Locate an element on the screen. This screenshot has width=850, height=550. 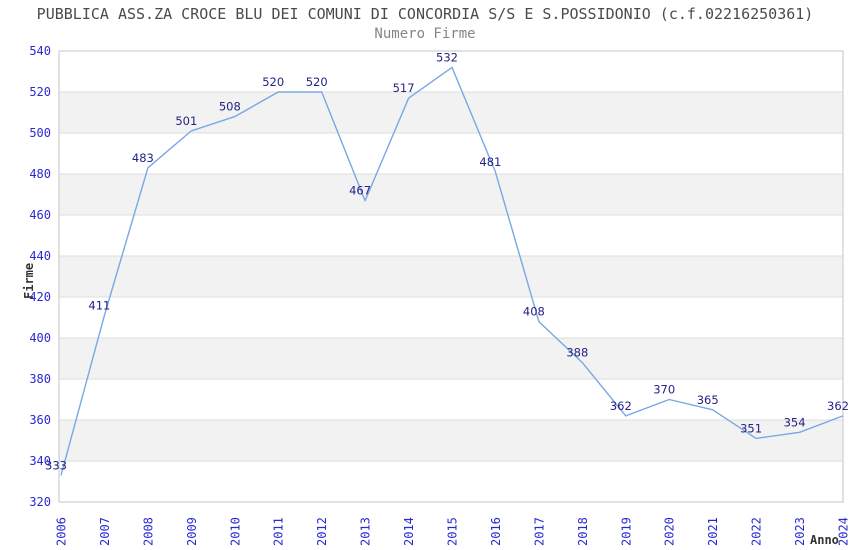
x-tick-label: 2022 is located at coordinates (757, 531).